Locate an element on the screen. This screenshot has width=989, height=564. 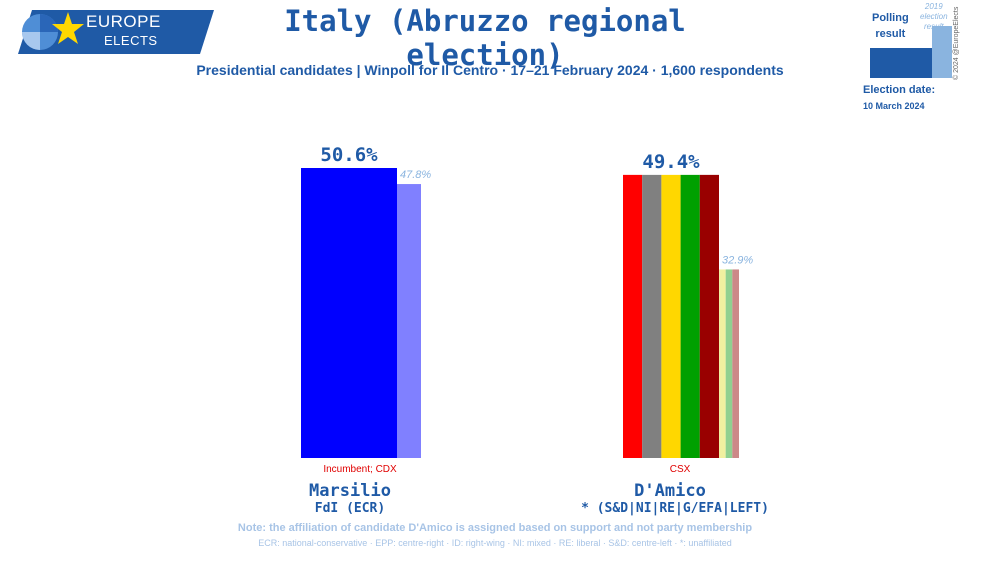
legend-swatches is located at coordinates (911, 52).